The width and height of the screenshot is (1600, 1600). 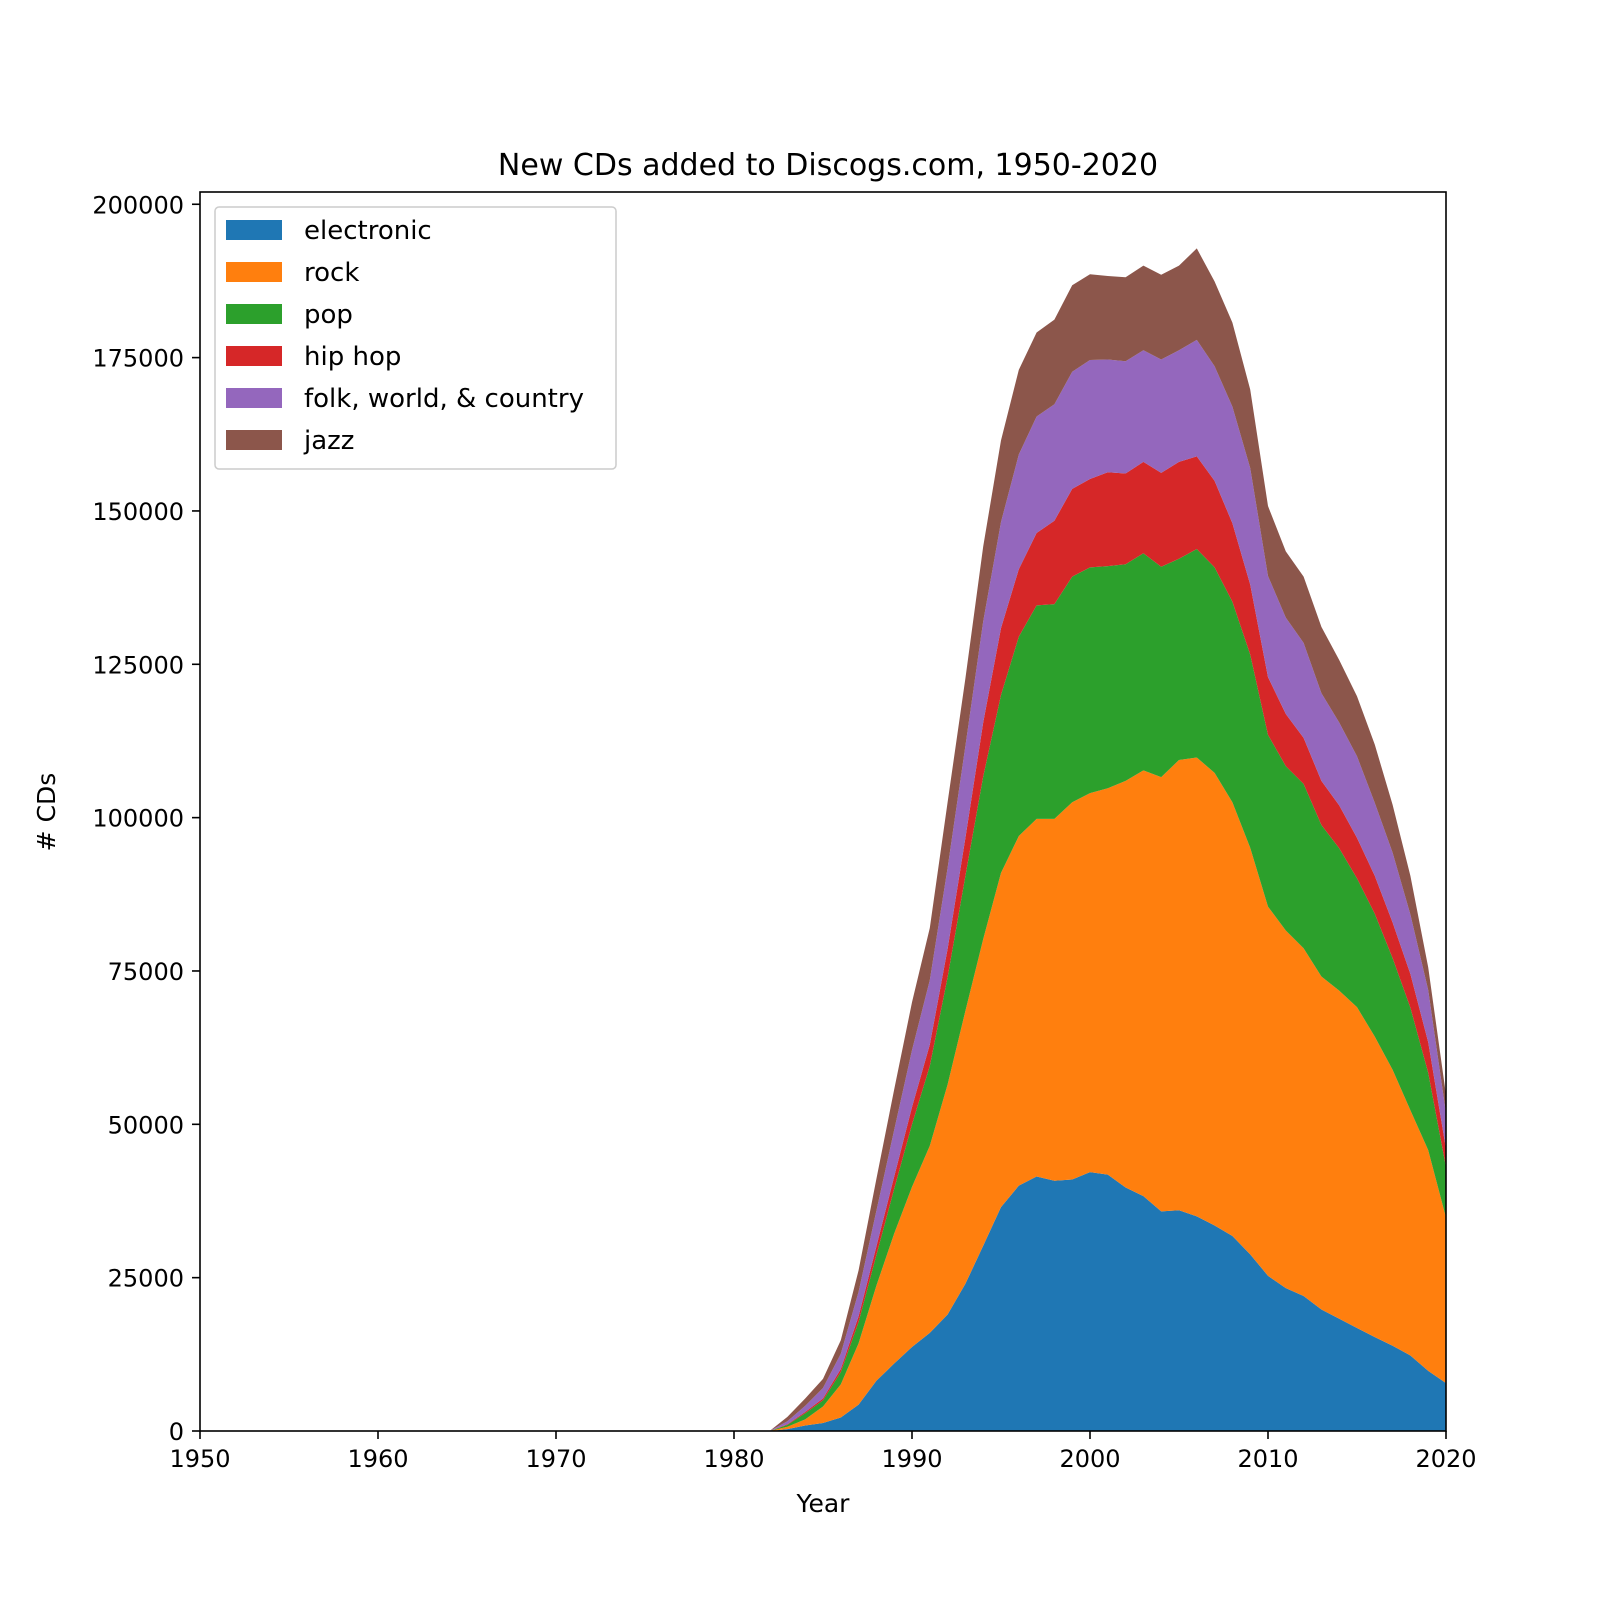 I want to click on x-tick-label: 1990, so click(x=911, y=1459).